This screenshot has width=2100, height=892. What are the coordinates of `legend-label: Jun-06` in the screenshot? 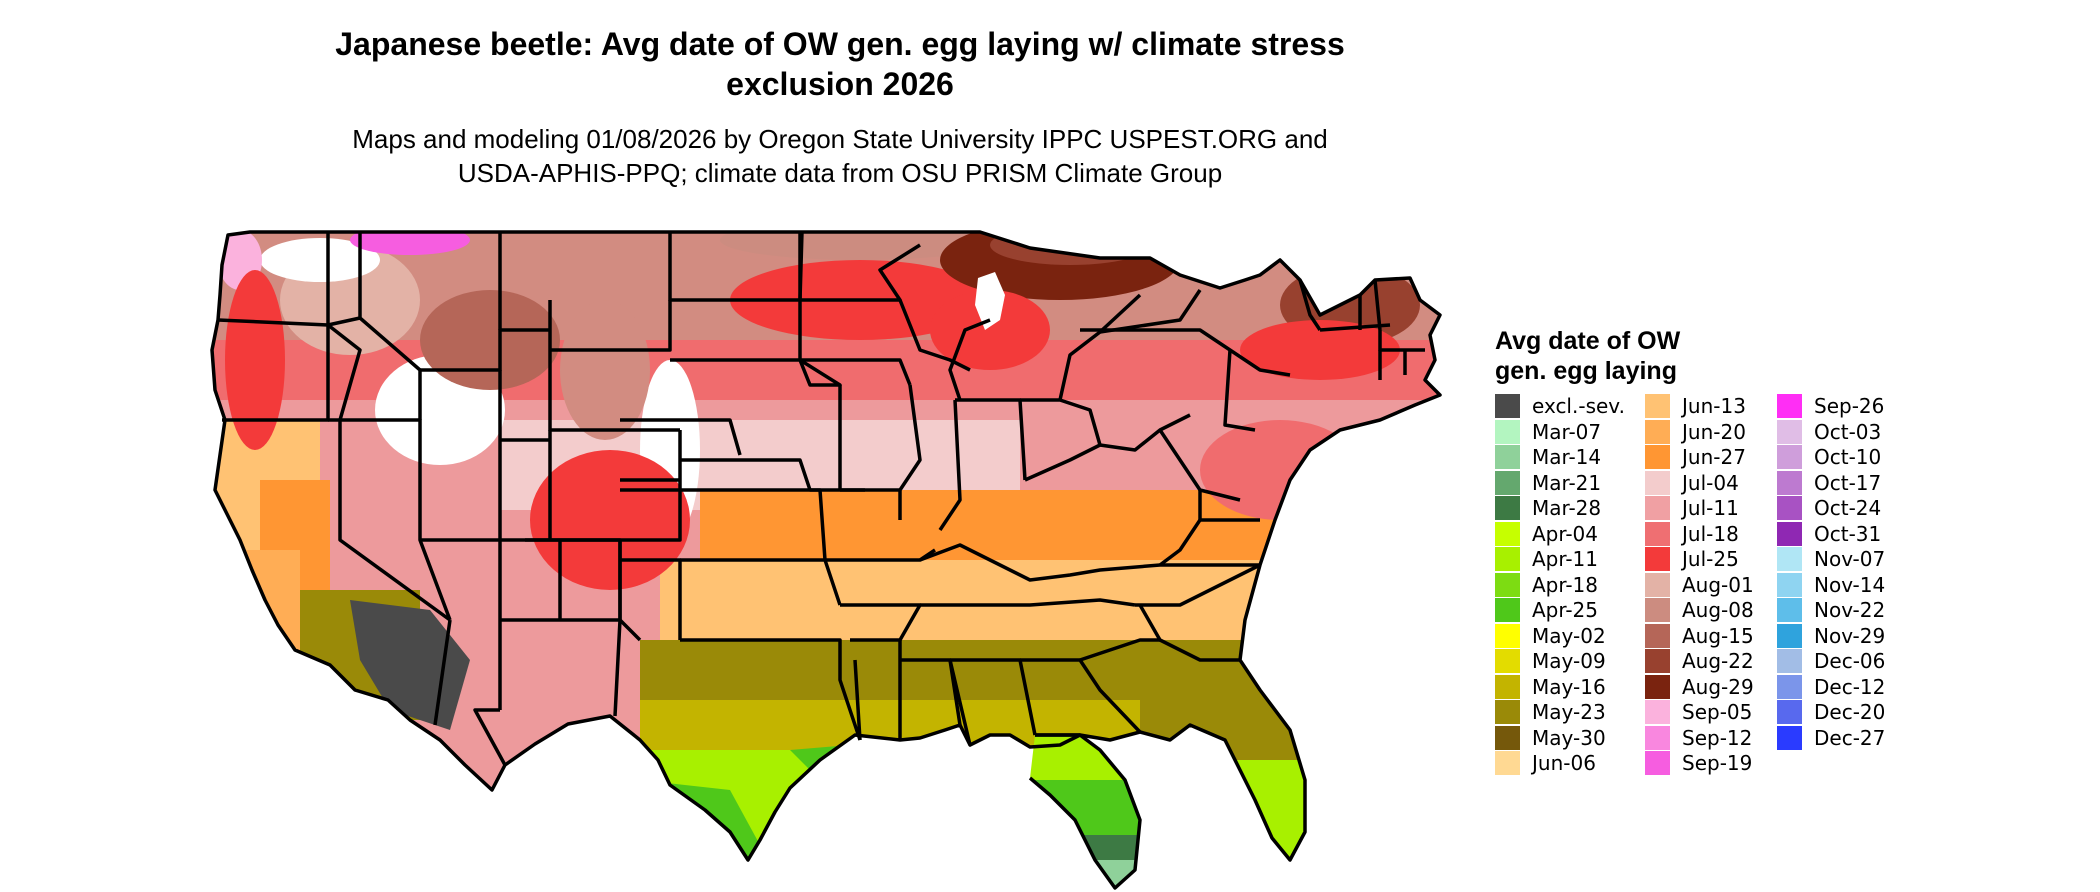 It's located at (1564, 763).